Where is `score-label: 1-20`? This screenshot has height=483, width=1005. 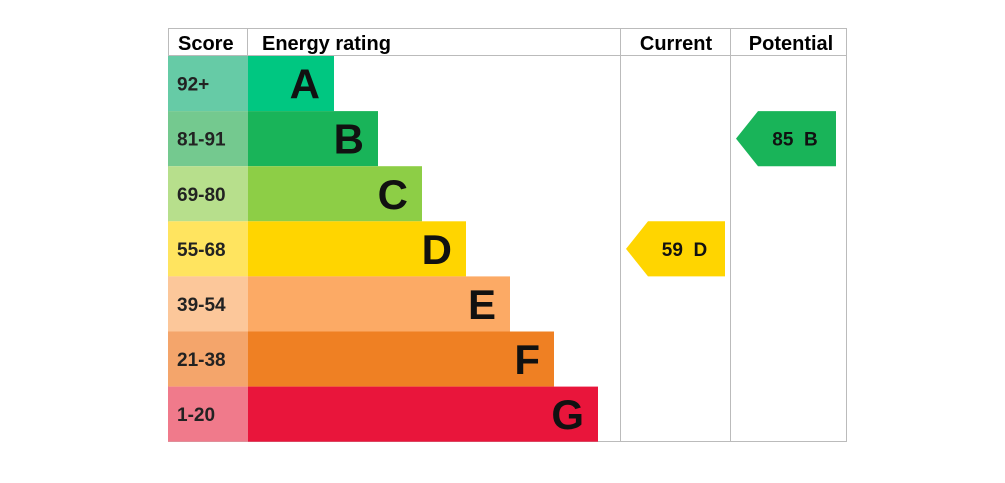 score-label: 1-20 is located at coordinates (196, 415).